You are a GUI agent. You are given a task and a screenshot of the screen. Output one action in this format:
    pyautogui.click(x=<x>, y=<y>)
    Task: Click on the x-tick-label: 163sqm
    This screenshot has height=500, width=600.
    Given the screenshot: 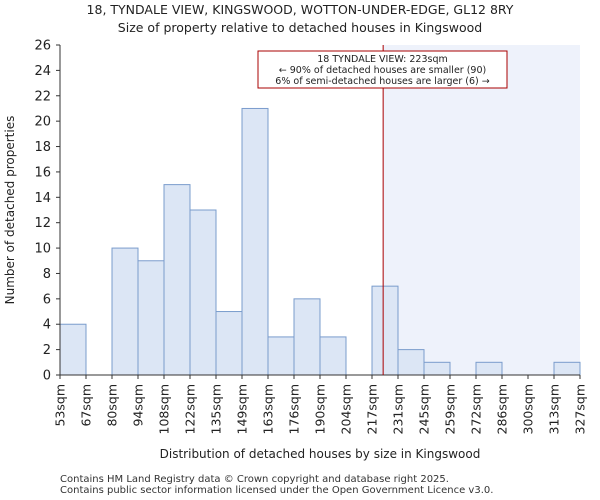 What is the action you would take?
    pyautogui.click(x=268, y=409)
    